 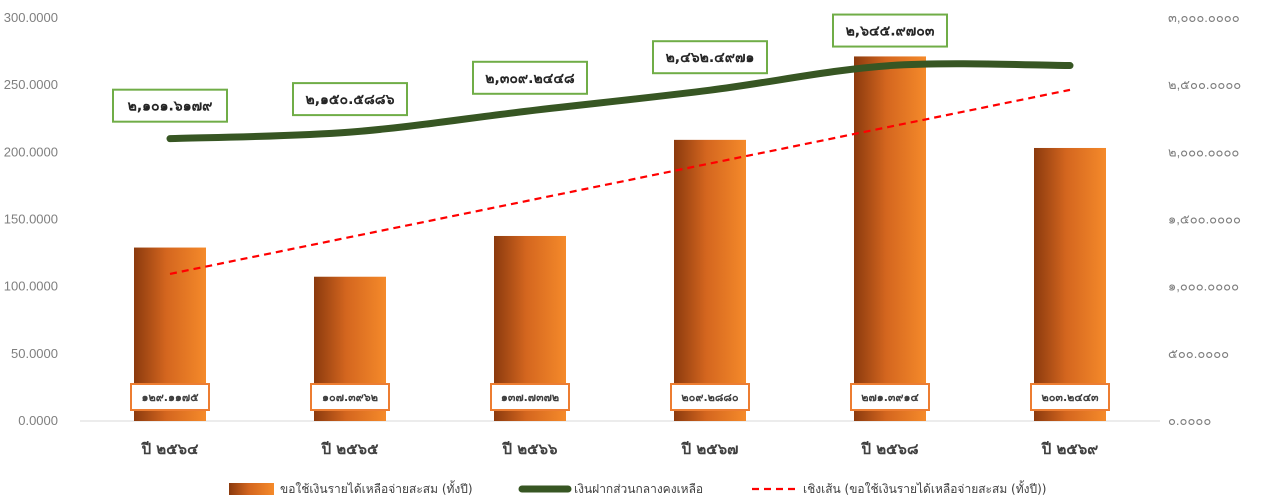 What do you see at coordinates (376, 488) in the screenshot?
I see `legend-label: ขอใช้เงินรายได้เหลือจ่ายสะสม (ทั้งปี)` at bounding box center [376, 488].